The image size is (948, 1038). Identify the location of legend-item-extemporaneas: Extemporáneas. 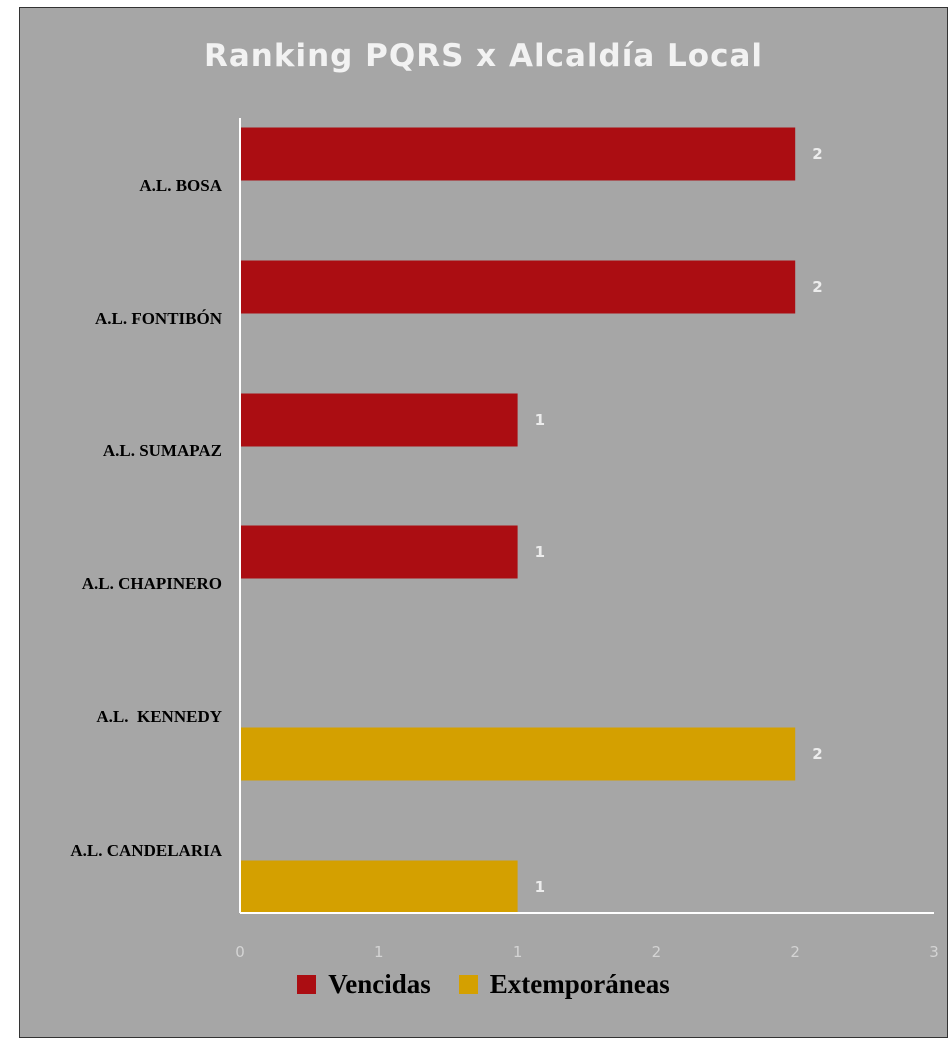
(564, 984).